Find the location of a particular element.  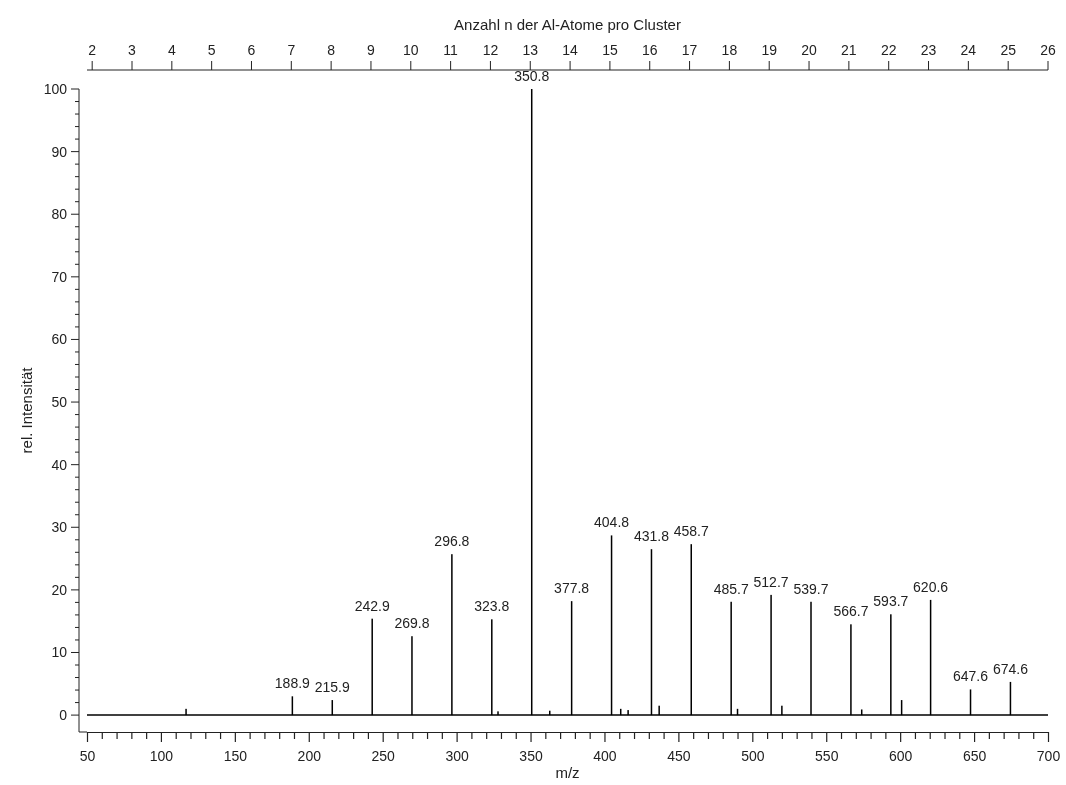

y-tick-label: 20 is located at coordinates (59, 589).